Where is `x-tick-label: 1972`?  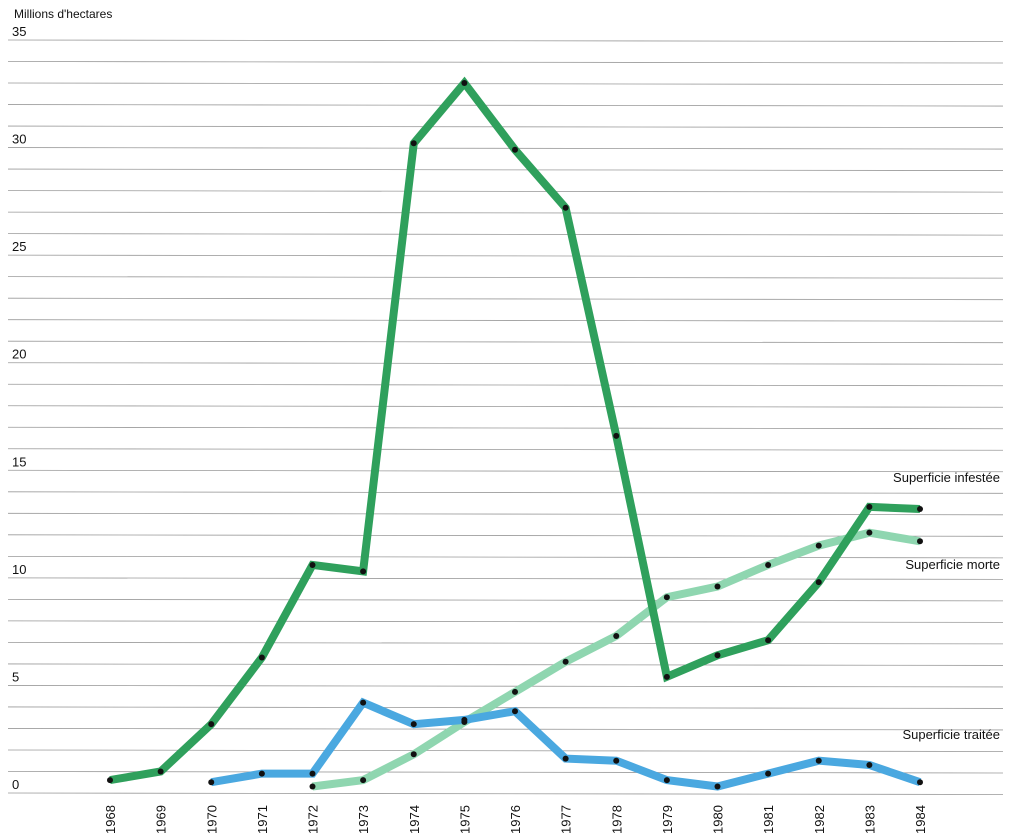
x-tick-label: 1972 is located at coordinates (313, 819).